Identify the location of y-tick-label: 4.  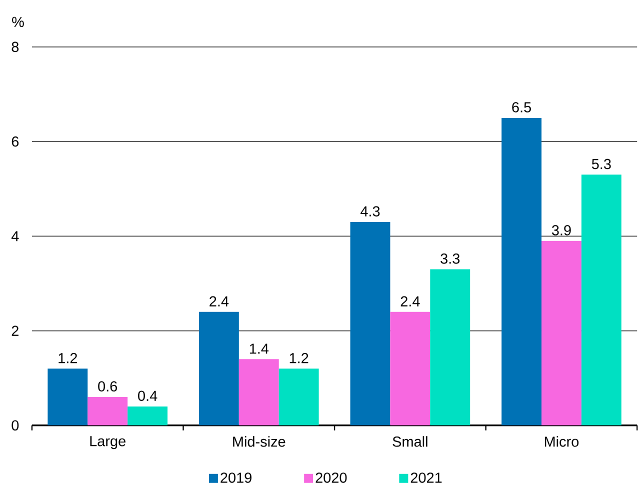
(15, 236).